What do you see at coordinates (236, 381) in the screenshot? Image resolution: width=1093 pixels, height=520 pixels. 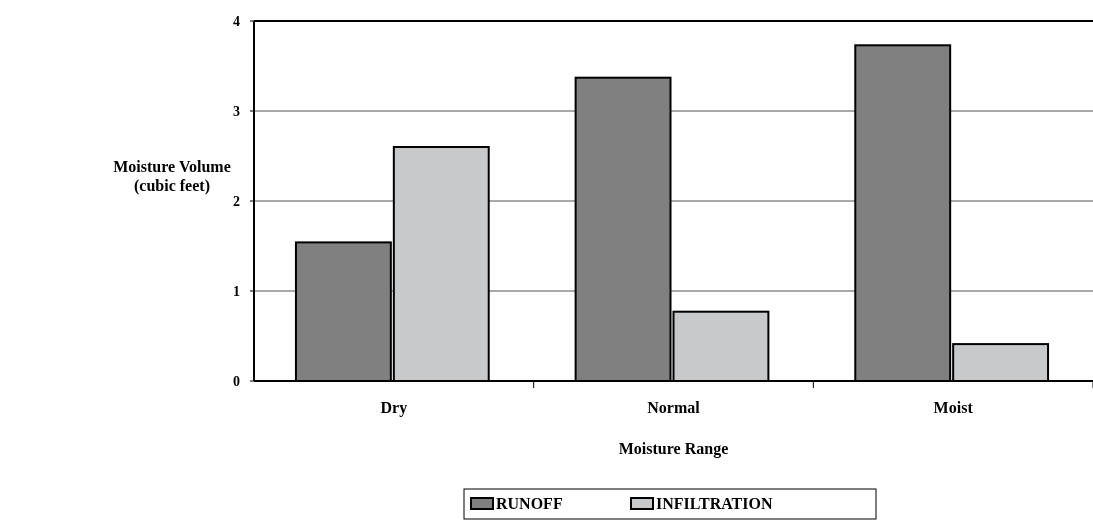 I see `y-tick-label: 0` at bounding box center [236, 381].